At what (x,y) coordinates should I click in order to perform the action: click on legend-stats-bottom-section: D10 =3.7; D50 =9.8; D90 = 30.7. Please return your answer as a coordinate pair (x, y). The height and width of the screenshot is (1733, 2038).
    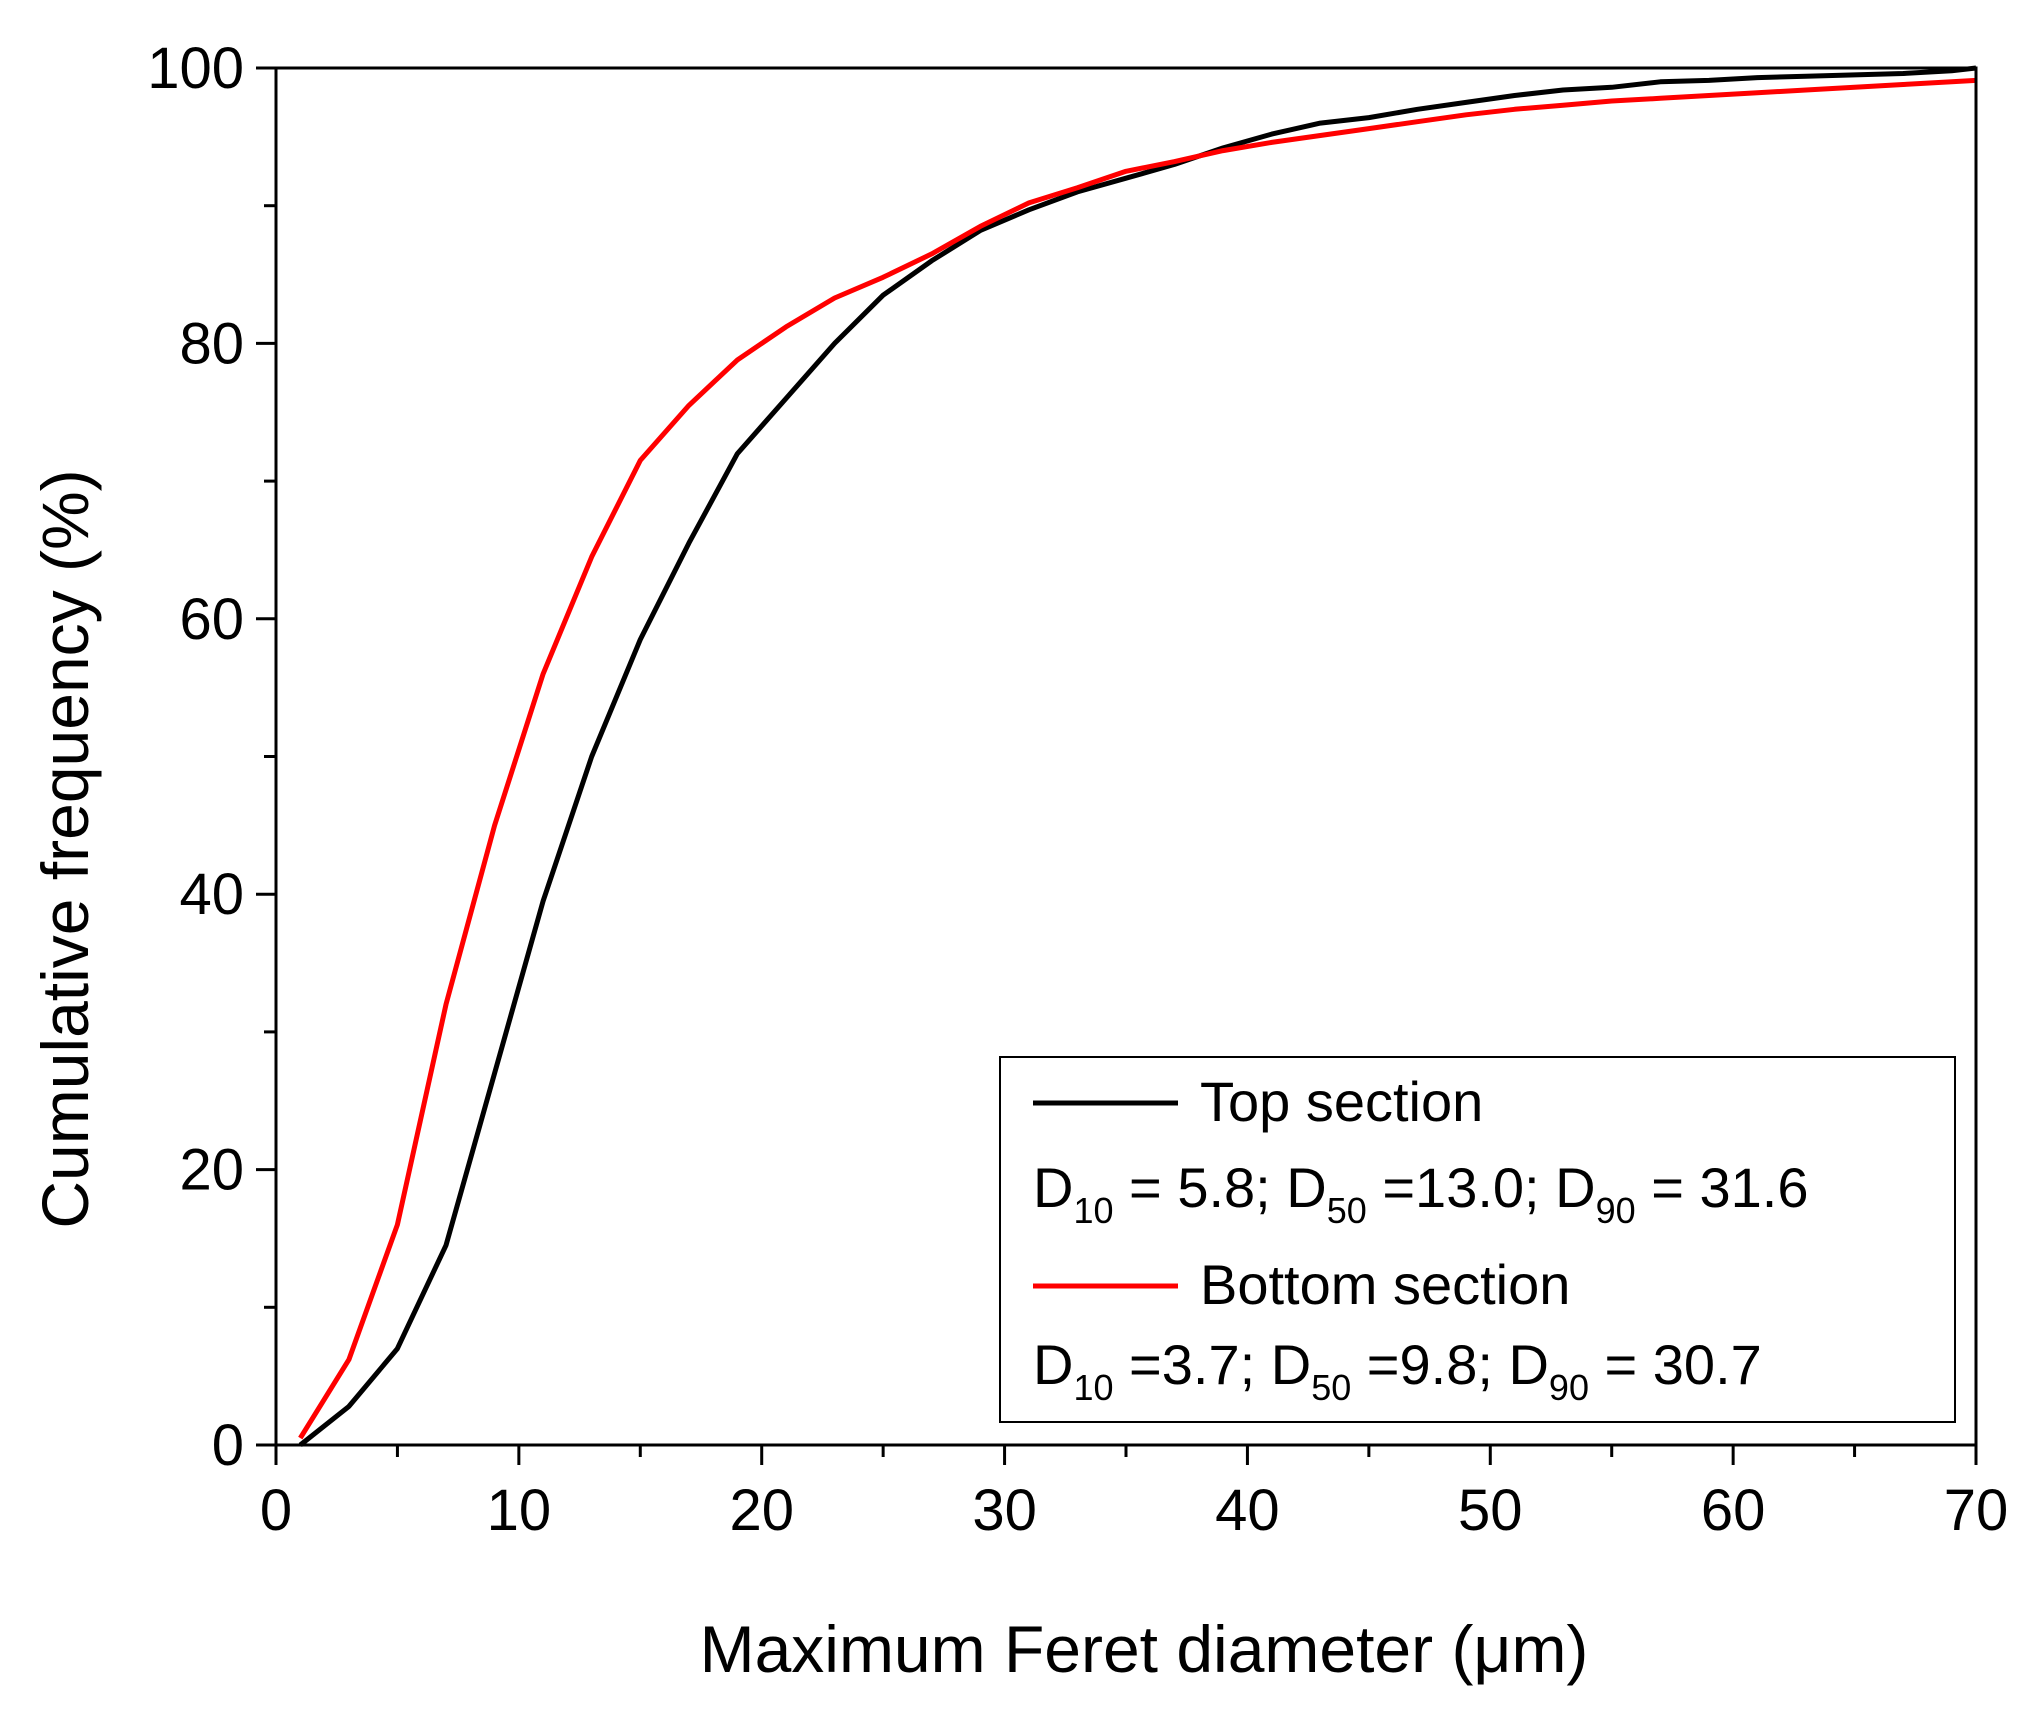
    Looking at the image, I should click on (1397, 1370).